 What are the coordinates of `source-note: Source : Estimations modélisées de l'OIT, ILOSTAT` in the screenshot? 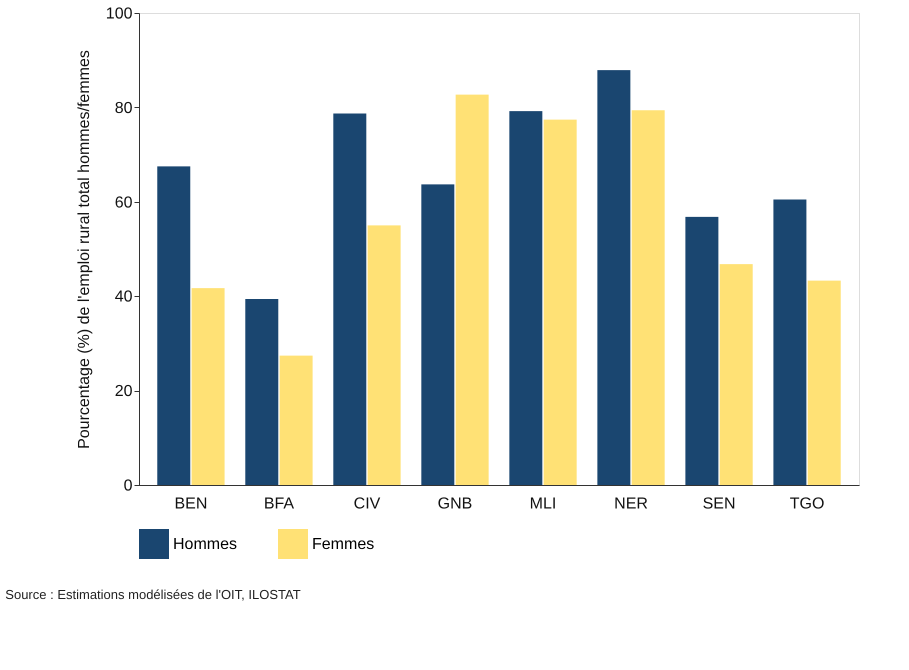 It's located at (153, 594).